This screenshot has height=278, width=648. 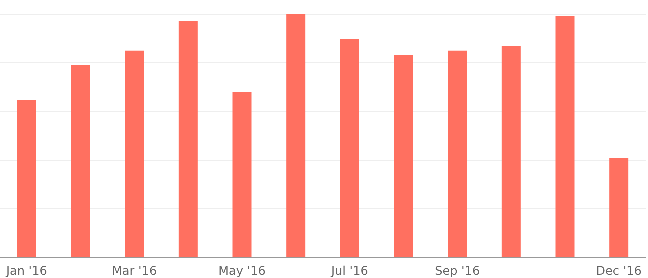 What do you see at coordinates (135, 271) in the screenshot?
I see `x-tick-label: Mar '16` at bounding box center [135, 271].